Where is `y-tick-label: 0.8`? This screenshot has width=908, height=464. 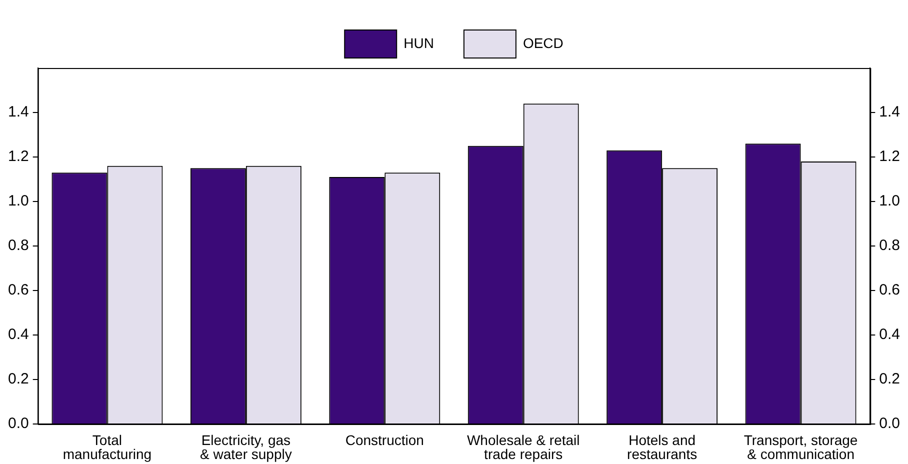
y-tick-label: 0.8 is located at coordinates (18, 245).